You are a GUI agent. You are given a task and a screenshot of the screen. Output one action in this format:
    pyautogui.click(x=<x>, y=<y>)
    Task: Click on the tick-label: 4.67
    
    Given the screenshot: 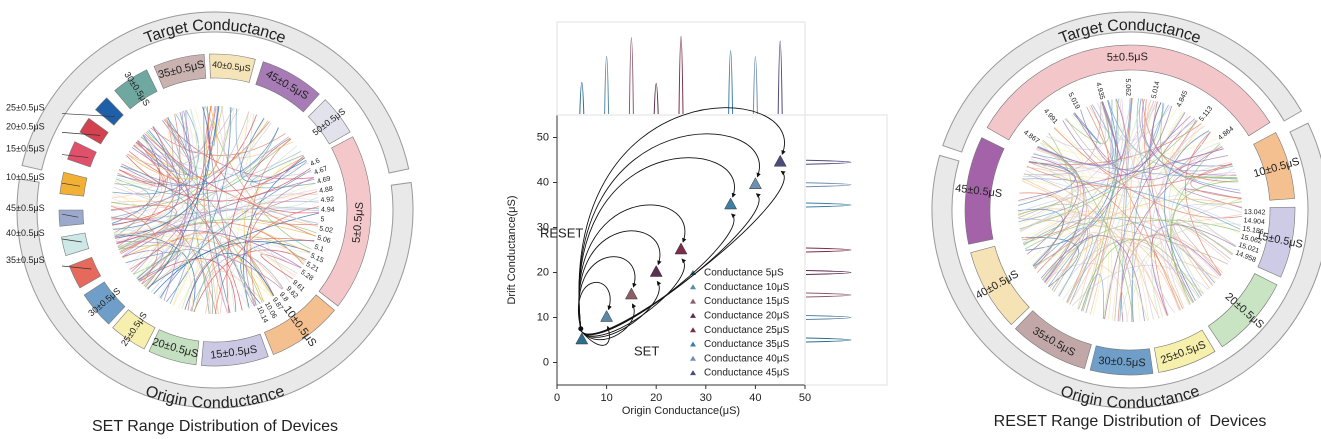 What is the action you would take?
    pyautogui.click(x=320, y=170)
    